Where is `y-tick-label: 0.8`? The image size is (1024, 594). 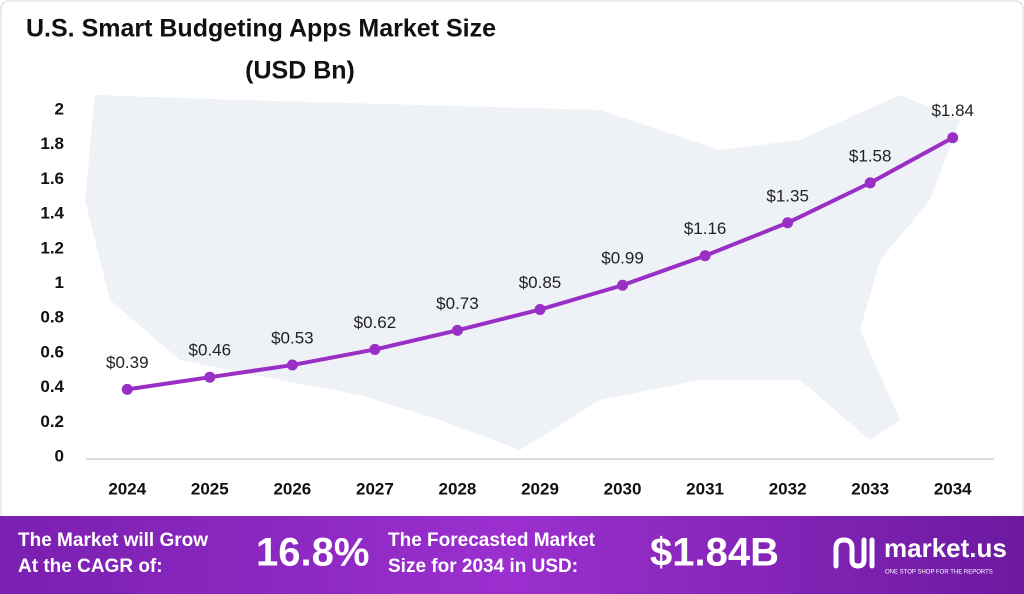 y-tick-label: 0.8 is located at coordinates (52, 317).